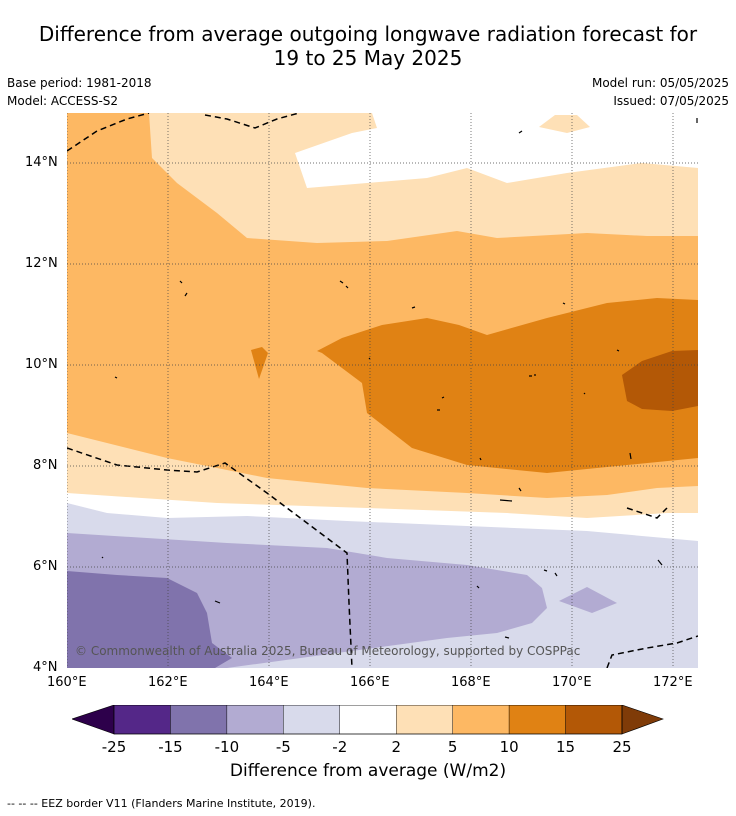 This screenshot has width=736, height=816. I want to click on lat-label-4n: 4°N, so click(45, 667).